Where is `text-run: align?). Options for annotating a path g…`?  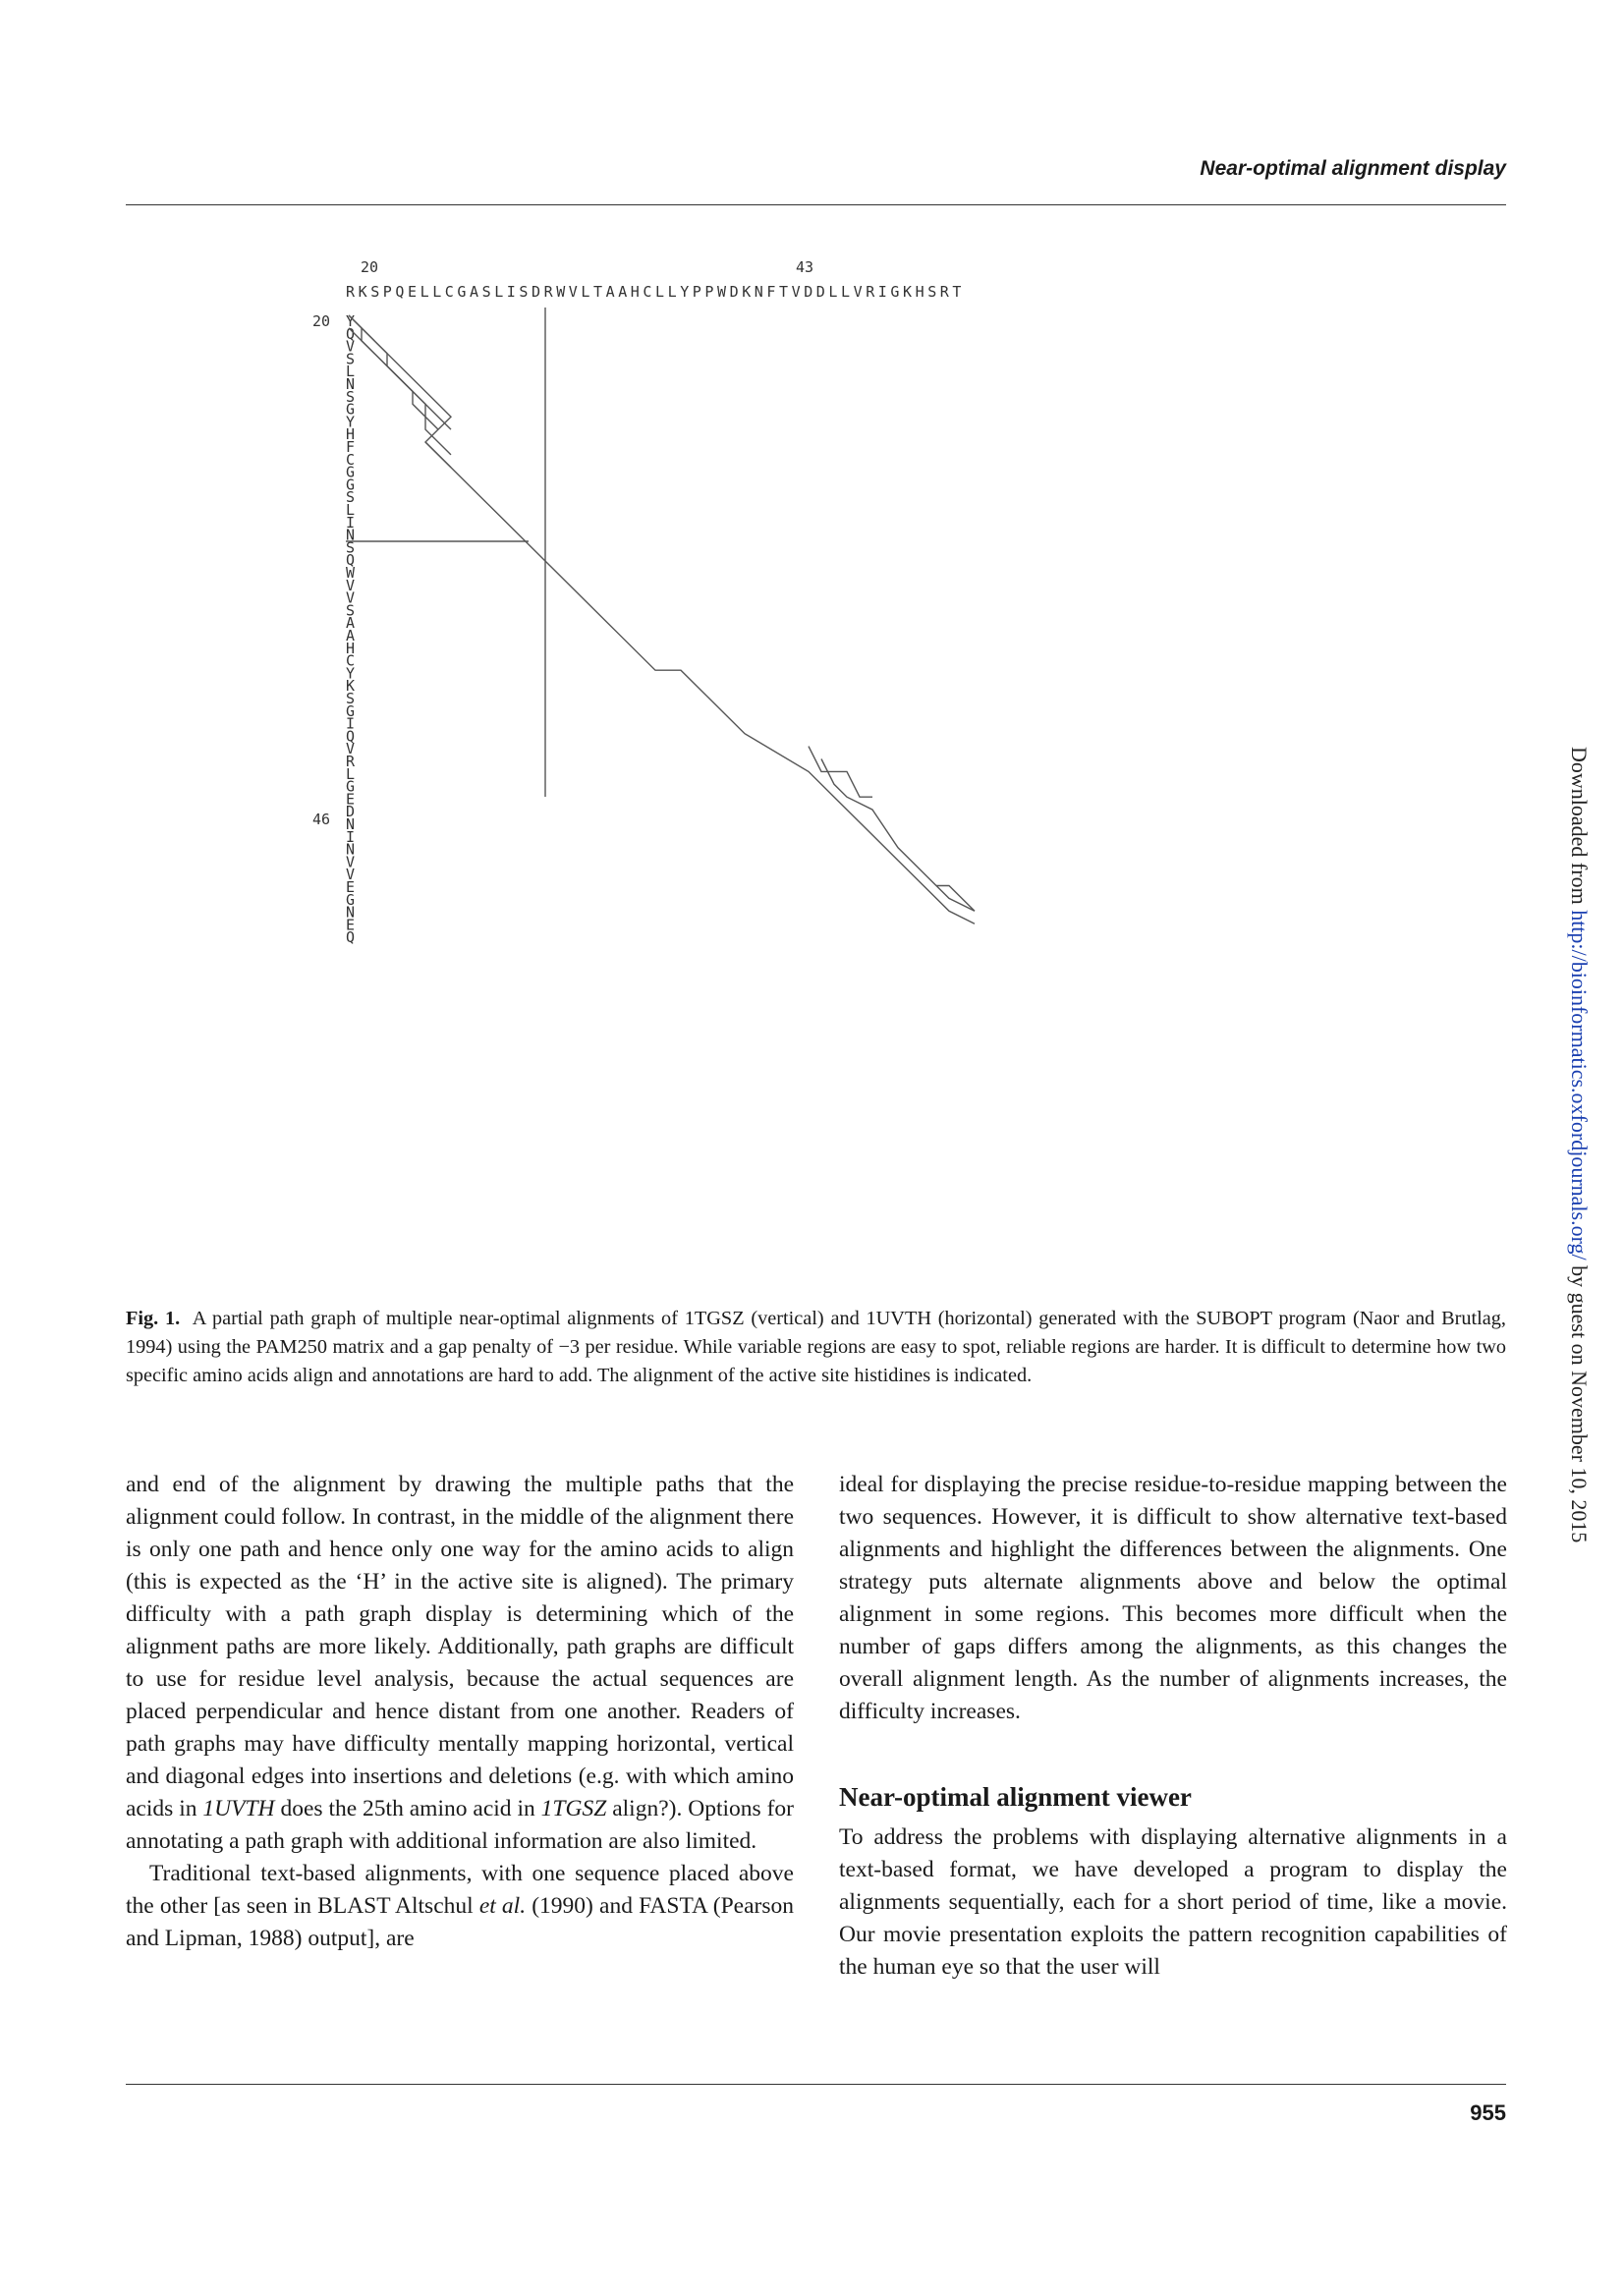
text-run: align?). Options for annotating a path g… is located at coordinates (460, 1825).